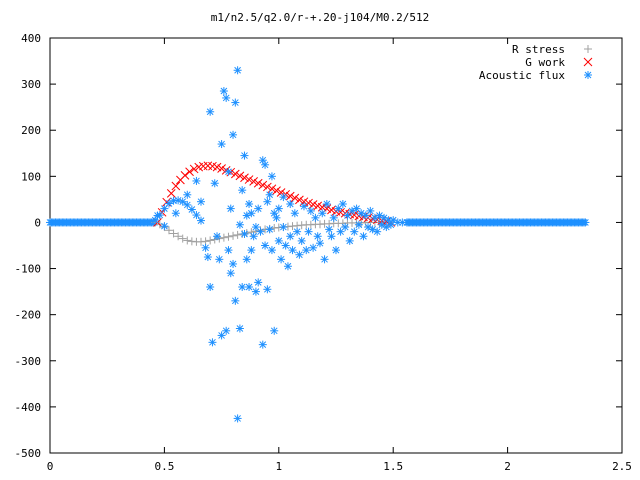 This screenshot has height=480, width=640. What do you see at coordinates (320, 17) in the screenshot?
I see `chart-title: m1/n2.5/q2.0/r-+.20-j104/M0.2/512` at bounding box center [320, 17].